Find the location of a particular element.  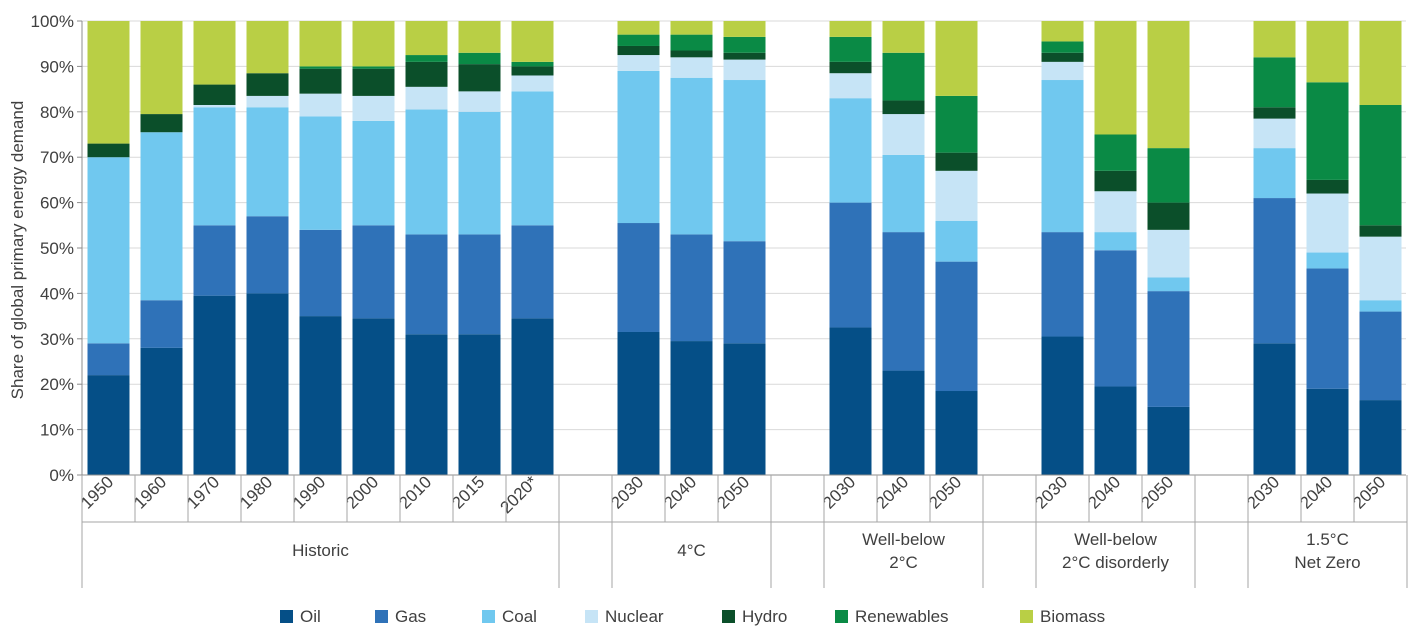

y-tick-label: 50% is located at coordinates (57, 248).